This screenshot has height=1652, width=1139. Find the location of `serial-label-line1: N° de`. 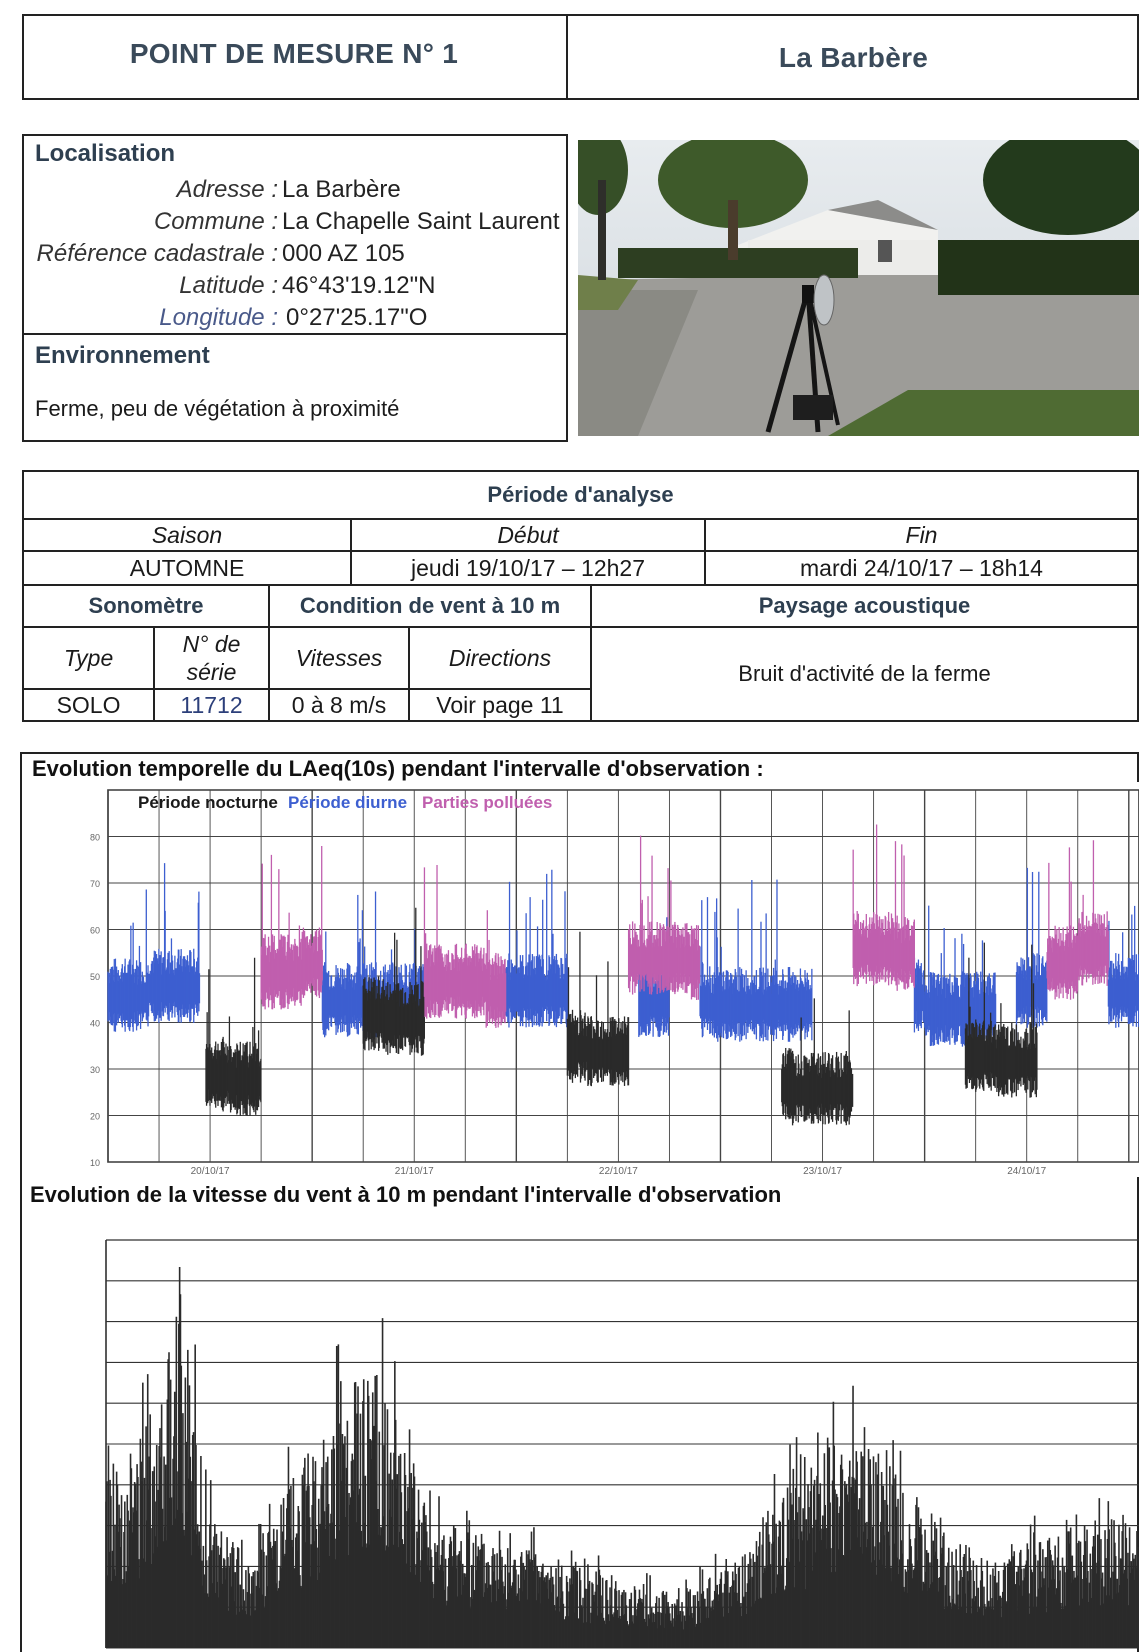

serial-label-line1: N° de is located at coordinates (211, 644).